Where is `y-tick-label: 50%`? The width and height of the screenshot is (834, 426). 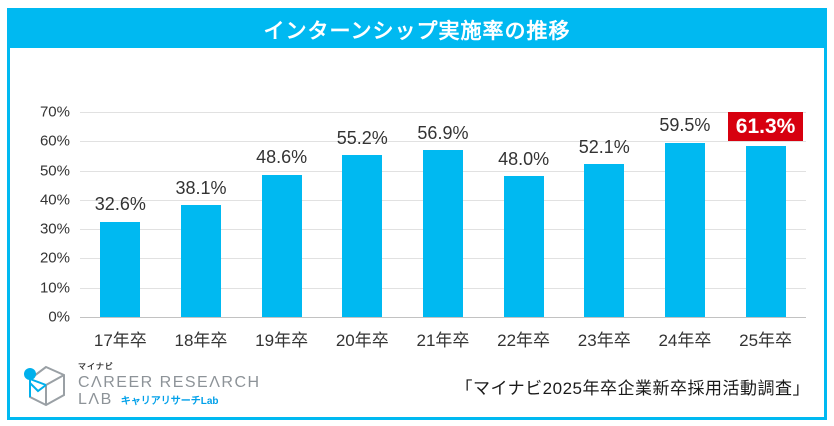
y-tick-label: 50% is located at coordinates (54, 171).